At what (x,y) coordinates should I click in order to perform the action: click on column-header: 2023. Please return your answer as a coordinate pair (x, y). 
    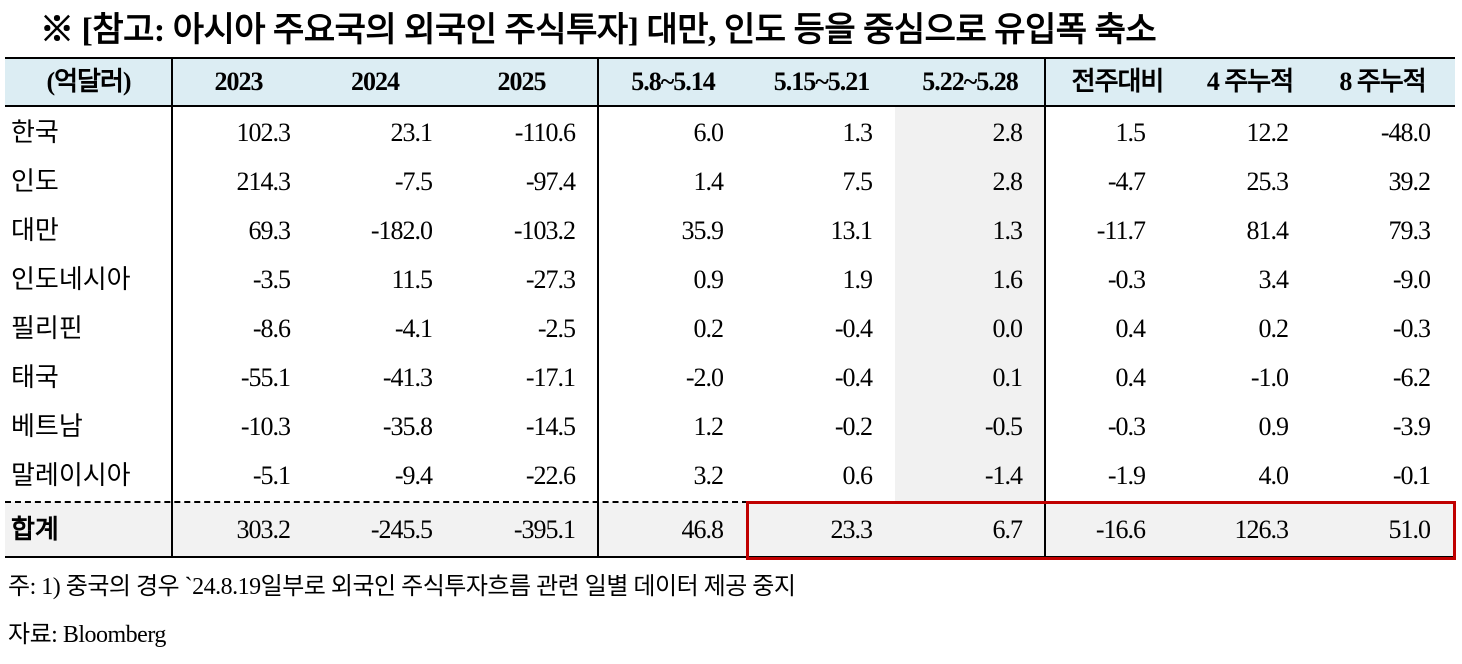
    Looking at the image, I should click on (239, 81).